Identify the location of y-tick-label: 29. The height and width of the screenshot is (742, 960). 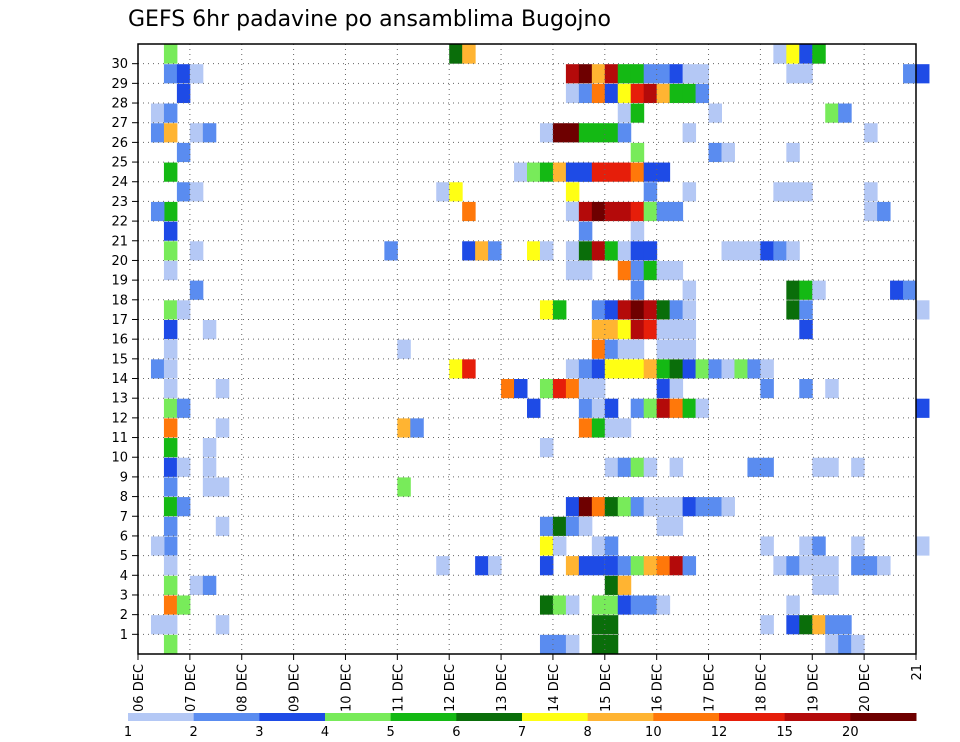
(119, 84).